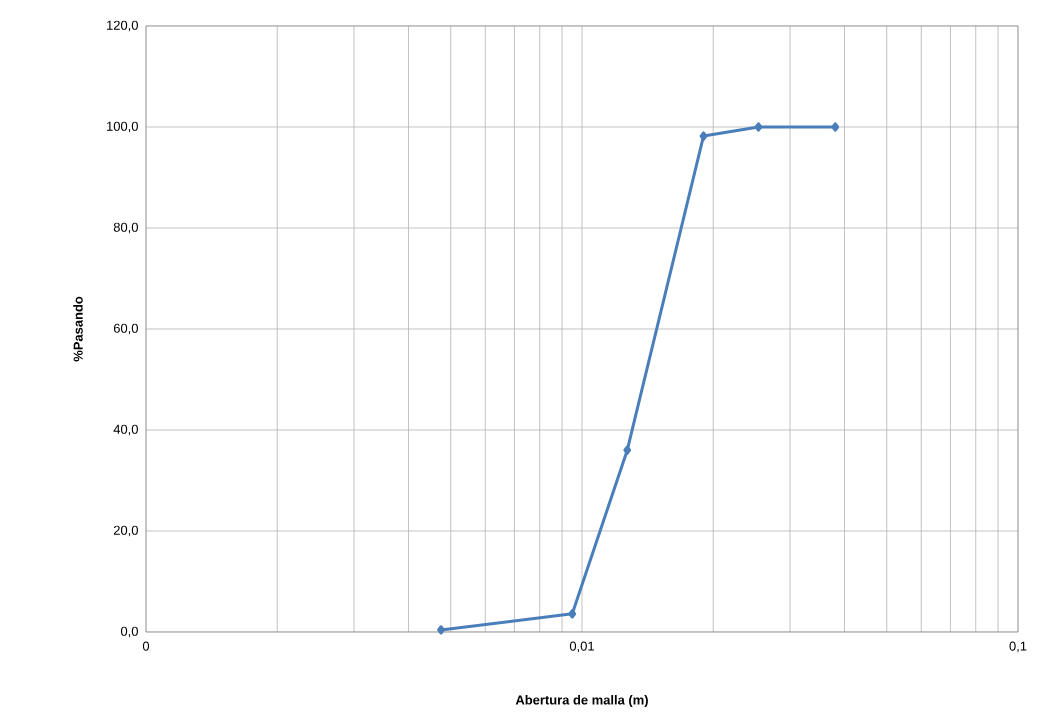  I want to click on x-tick-label: 0,1, so click(1018, 647).